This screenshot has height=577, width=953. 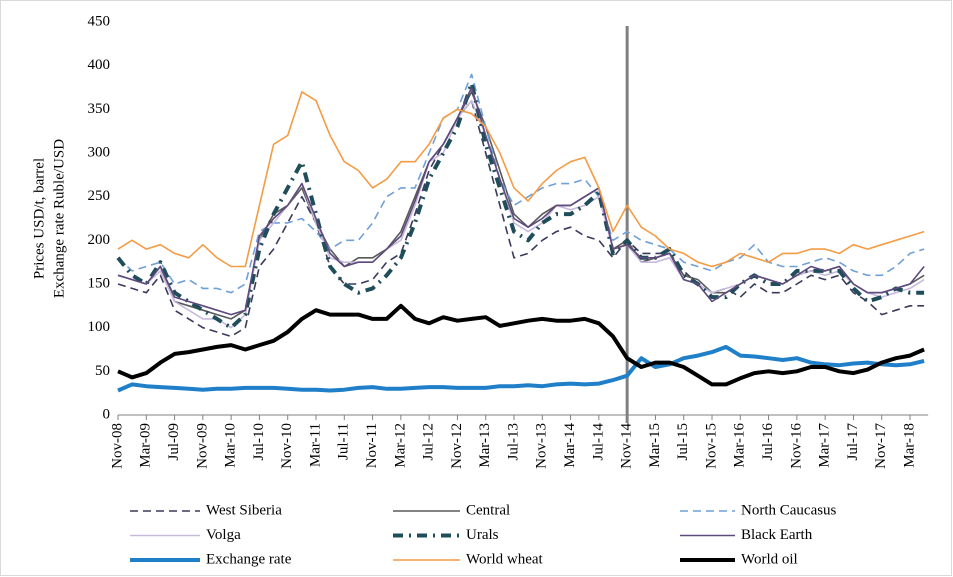 What do you see at coordinates (627, 446) in the screenshot?
I see `x-tick-label: Nov-14` at bounding box center [627, 446].